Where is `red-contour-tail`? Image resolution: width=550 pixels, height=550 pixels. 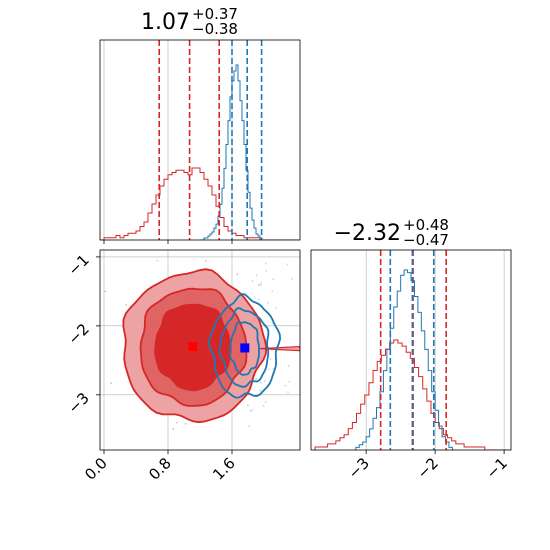 red-contour-tail is located at coordinates (279, 348).